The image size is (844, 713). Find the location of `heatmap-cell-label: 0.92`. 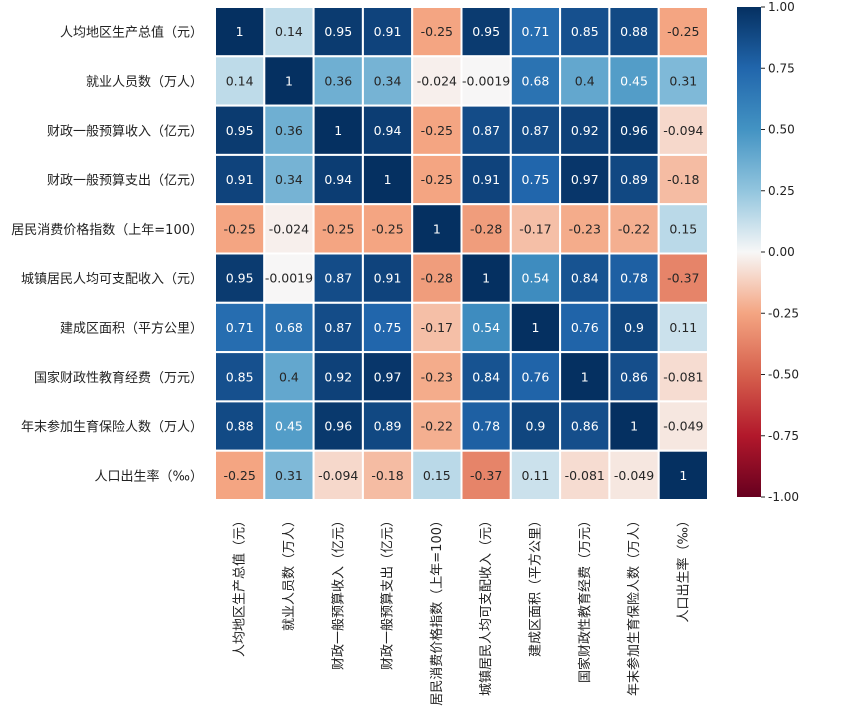

heatmap-cell-label: 0.92 is located at coordinates (338, 376).